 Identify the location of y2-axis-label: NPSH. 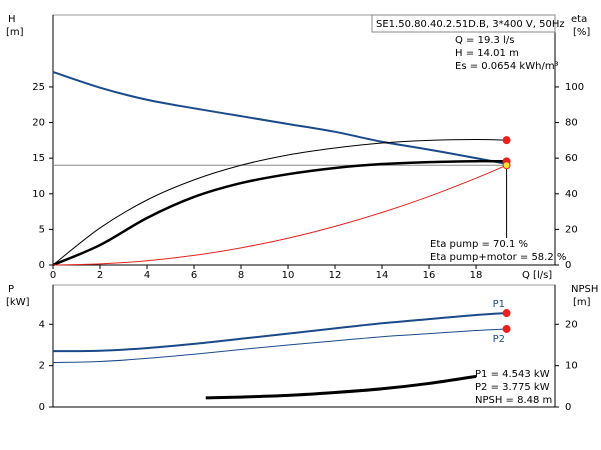
(584, 289).